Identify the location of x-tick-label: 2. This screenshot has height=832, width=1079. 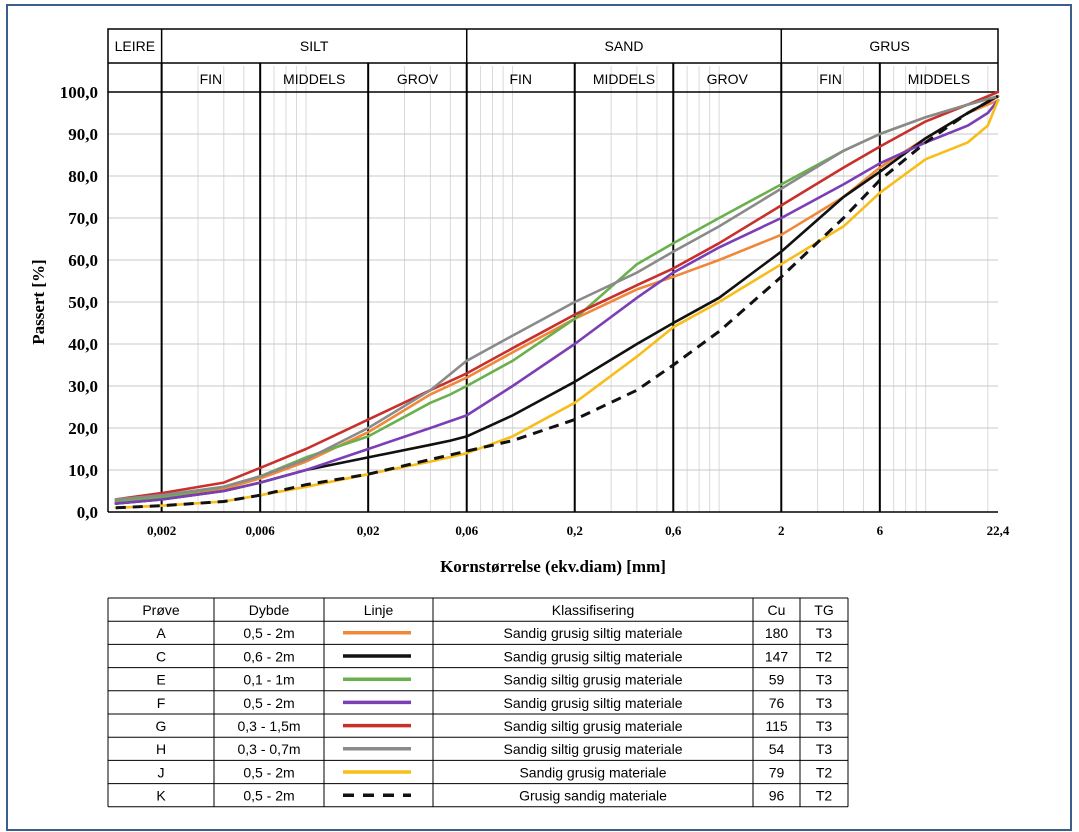
(781, 530).